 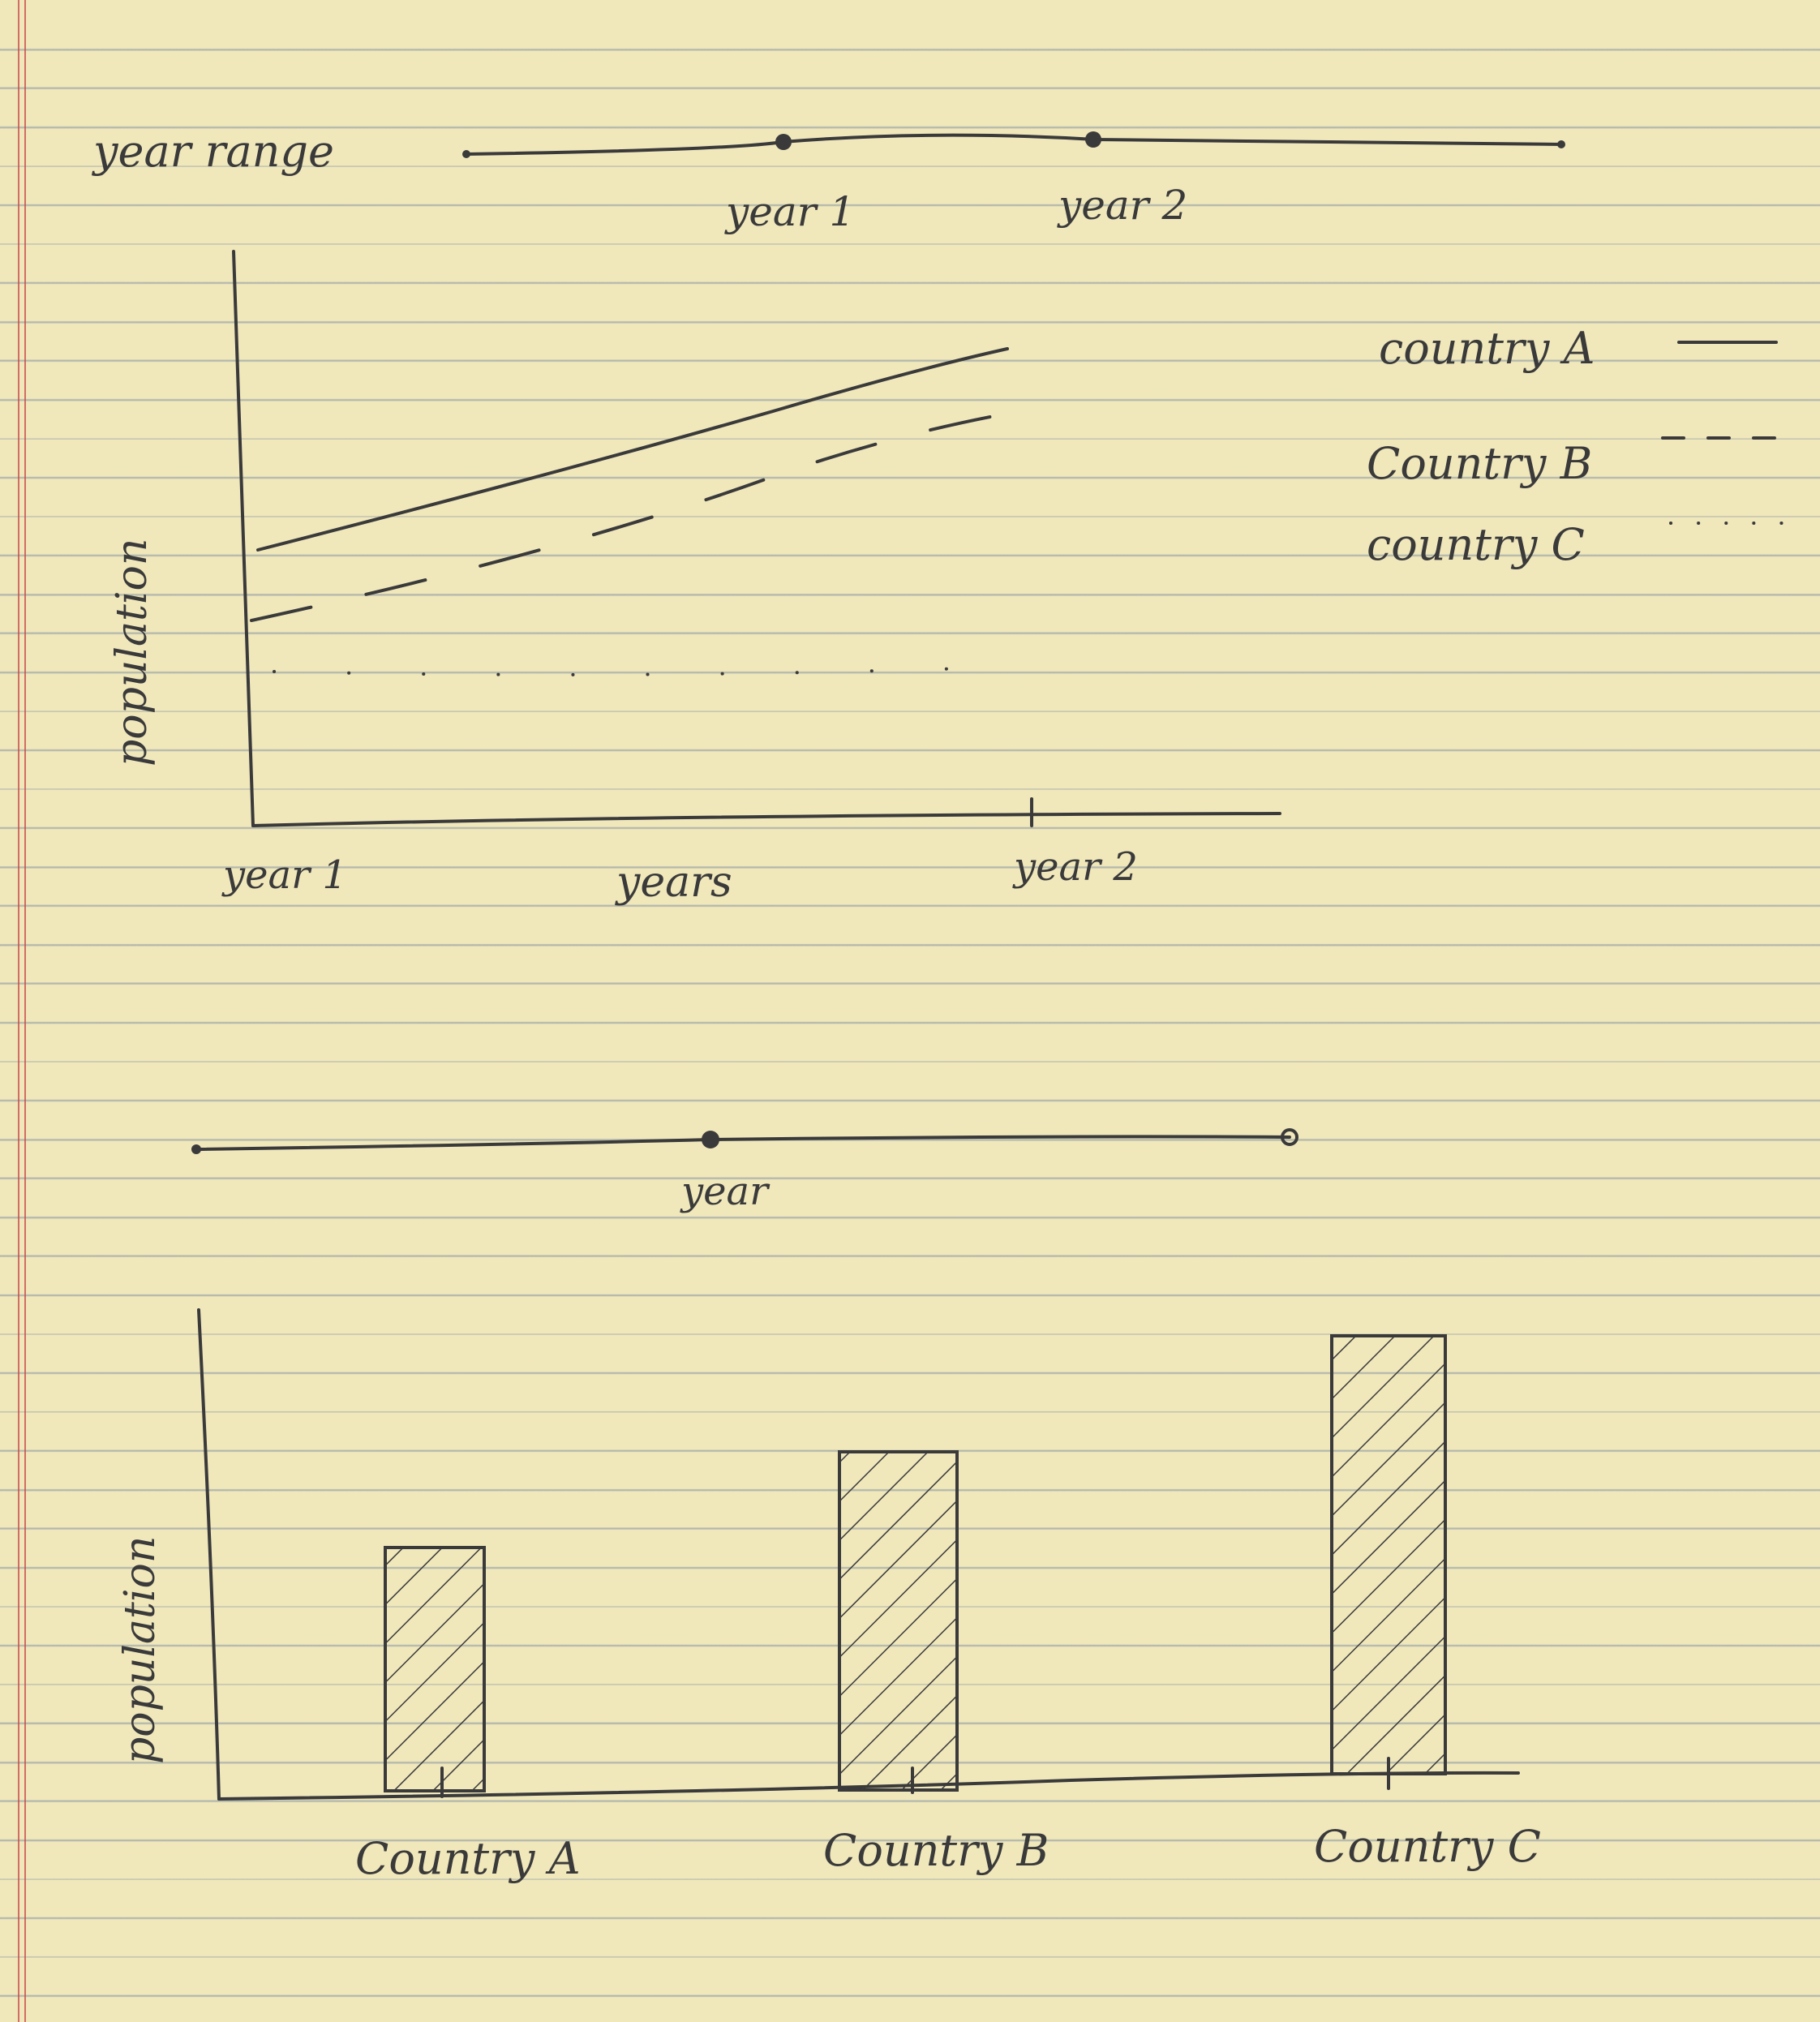 What do you see at coordinates (18, 1011) in the screenshot?
I see `margin-line-left` at bounding box center [18, 1011].